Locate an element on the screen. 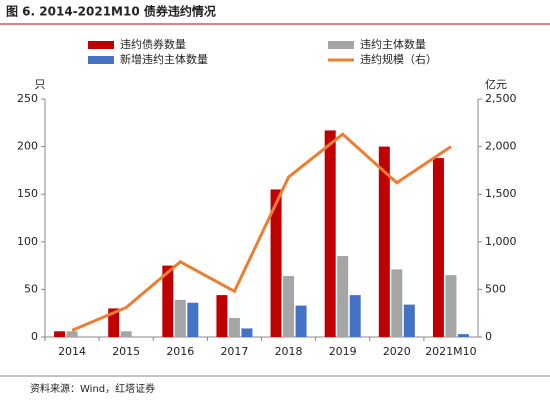 This screenshot has height=406, width=550. x-tick-label: 2016 is located at coordinates (180, 351).